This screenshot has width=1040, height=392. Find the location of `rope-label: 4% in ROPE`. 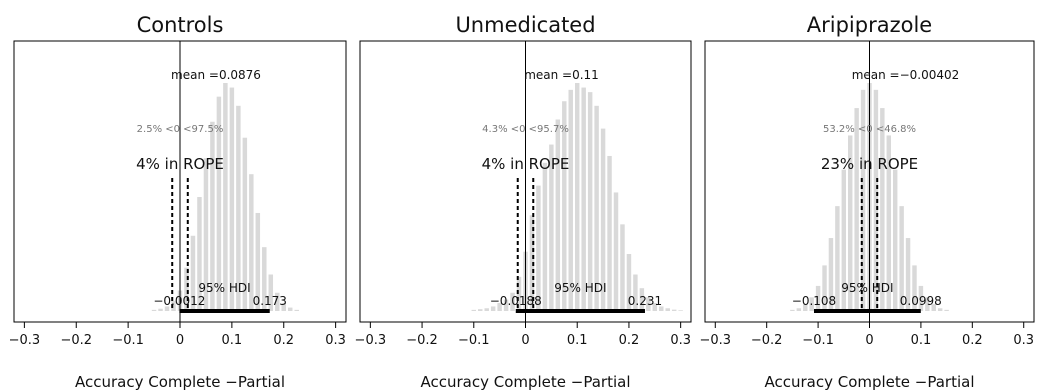

rope-label: 4% in ROPE is located at coordinates (180, 164).